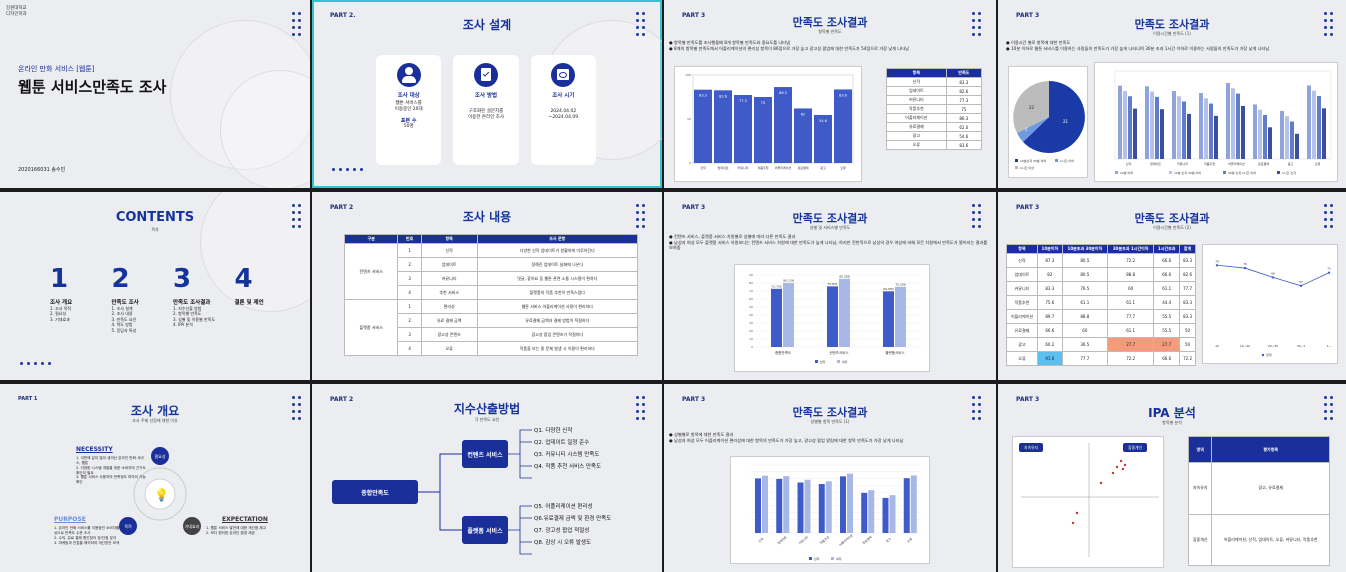  What do you see at coordinates (1291, 163) in the screenshot?
I see `x-tick-label: 광고` at bounding box center [1291, 163].